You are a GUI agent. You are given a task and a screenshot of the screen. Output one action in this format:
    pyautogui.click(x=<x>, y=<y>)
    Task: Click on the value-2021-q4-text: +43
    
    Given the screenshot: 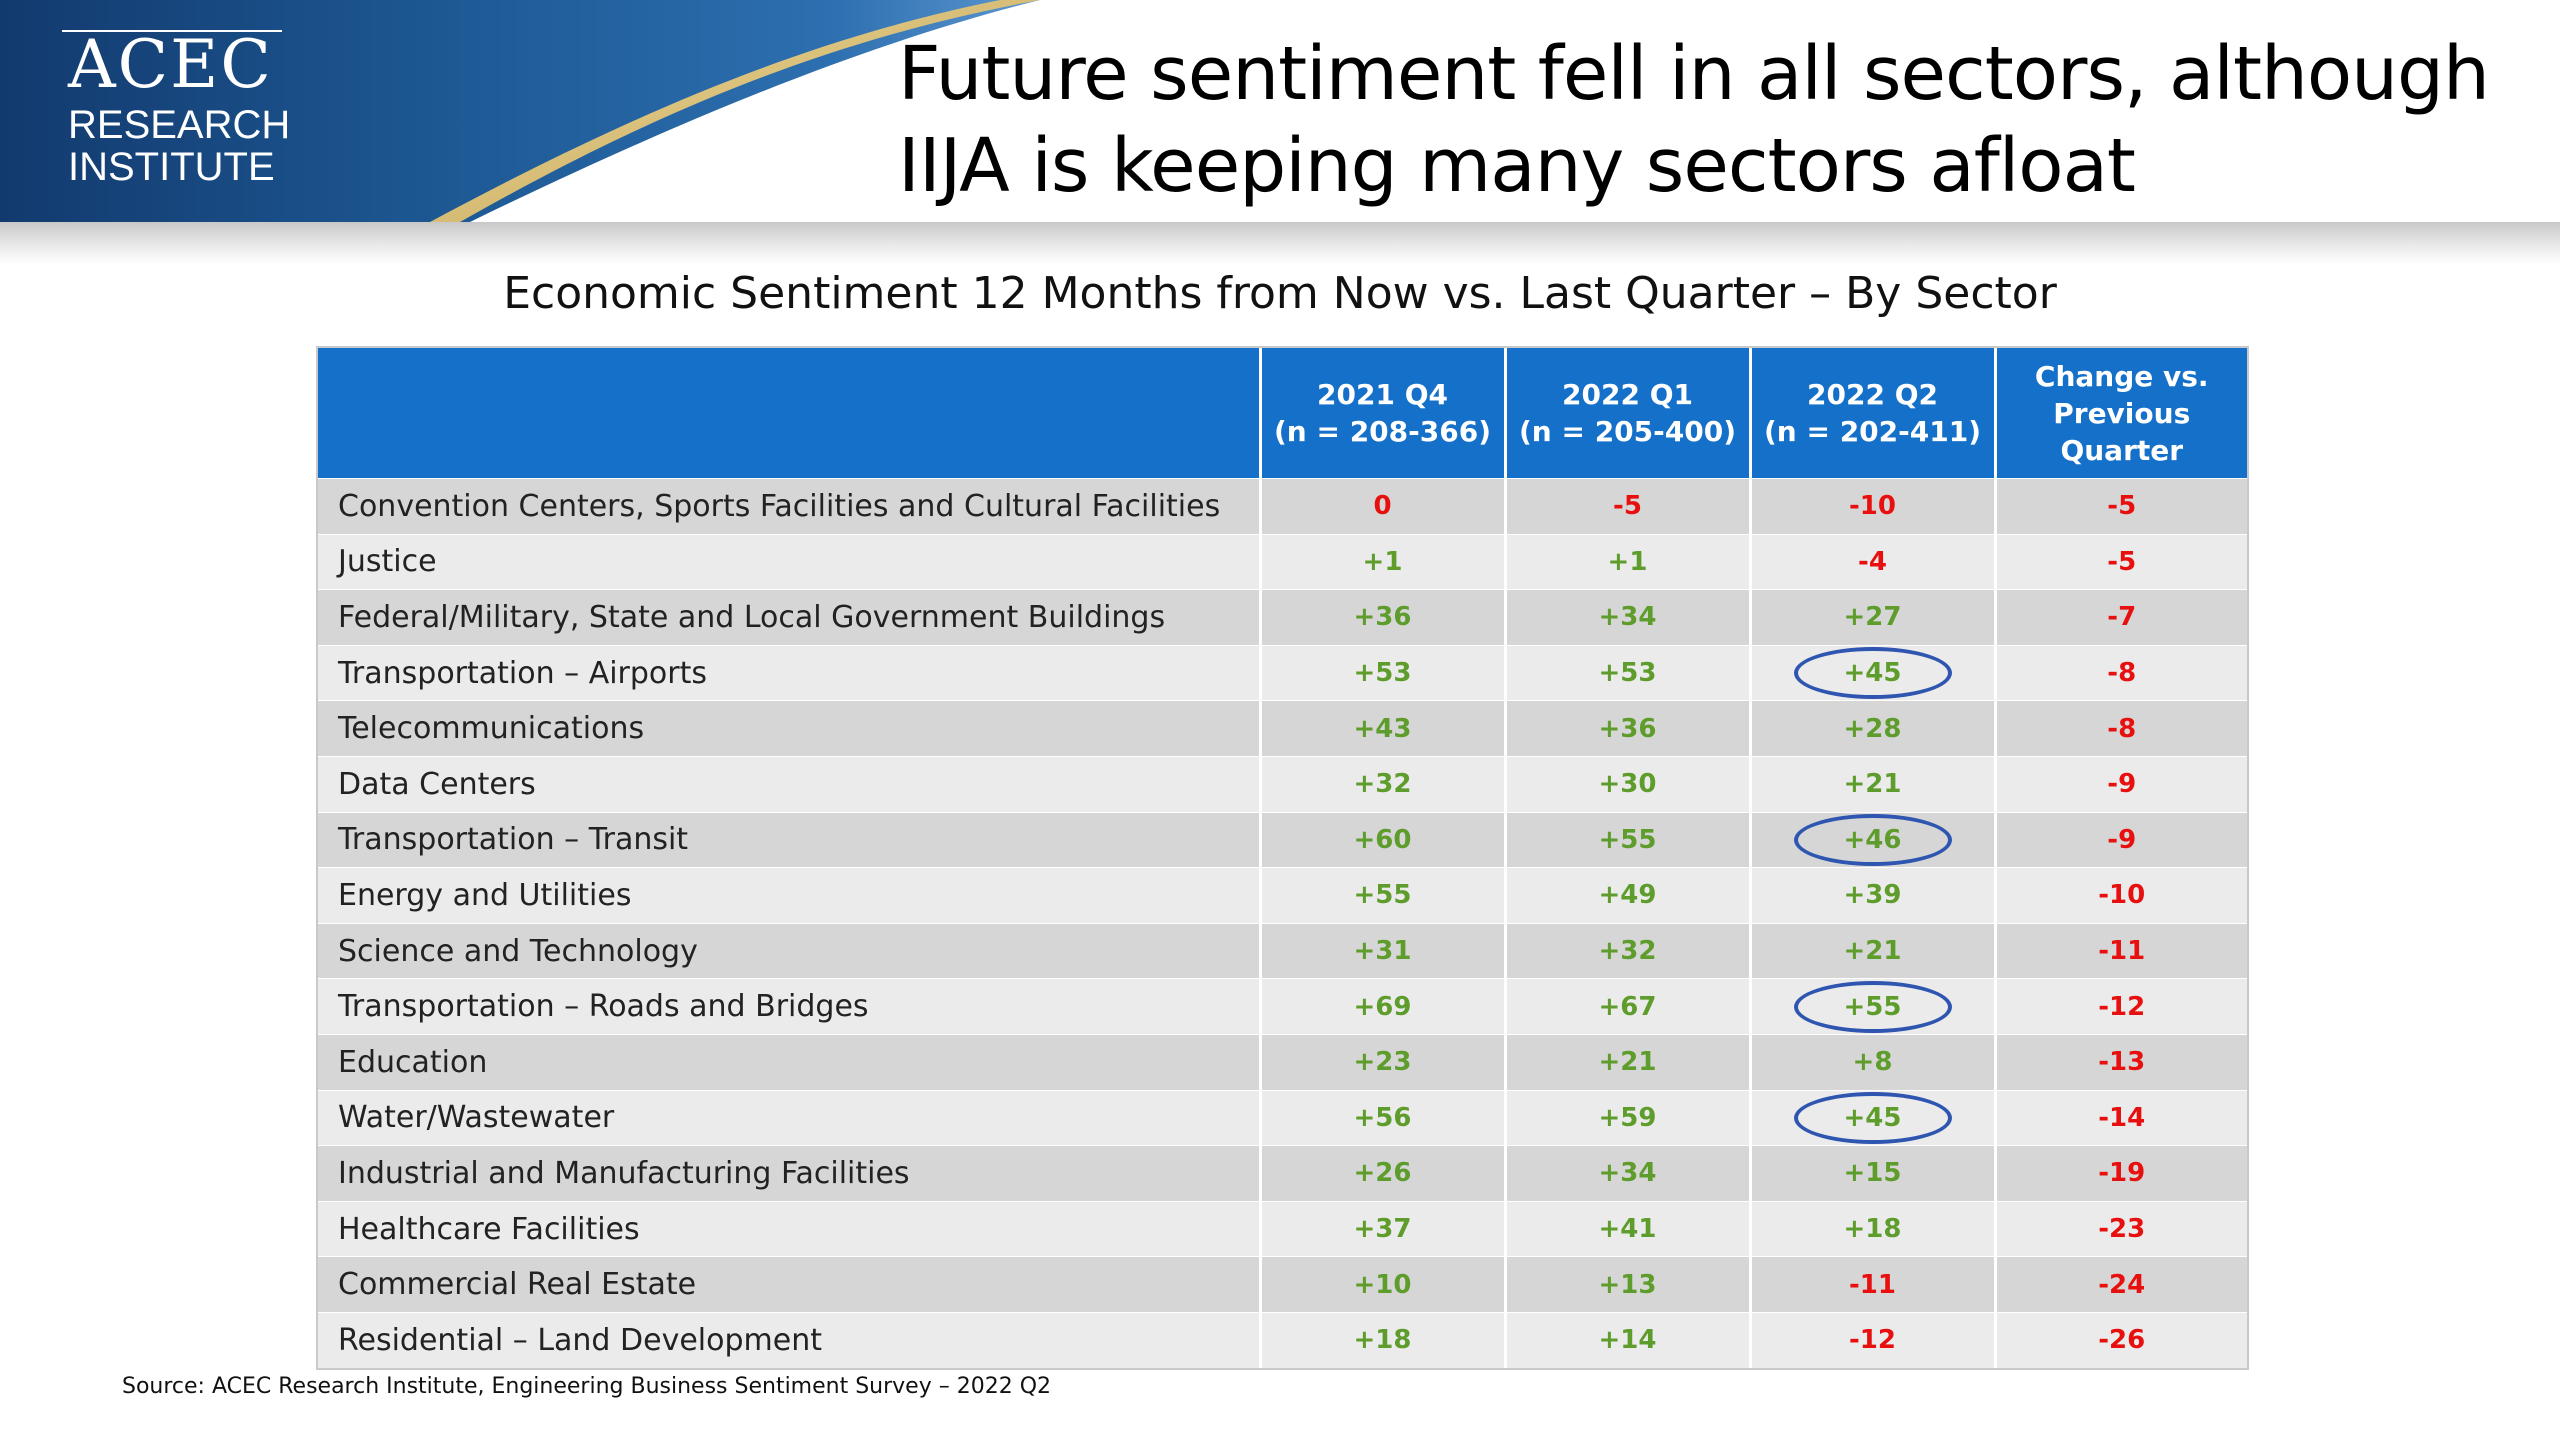 What is the action you would take?
    pyautogui.click(x=1382, y=728)
    